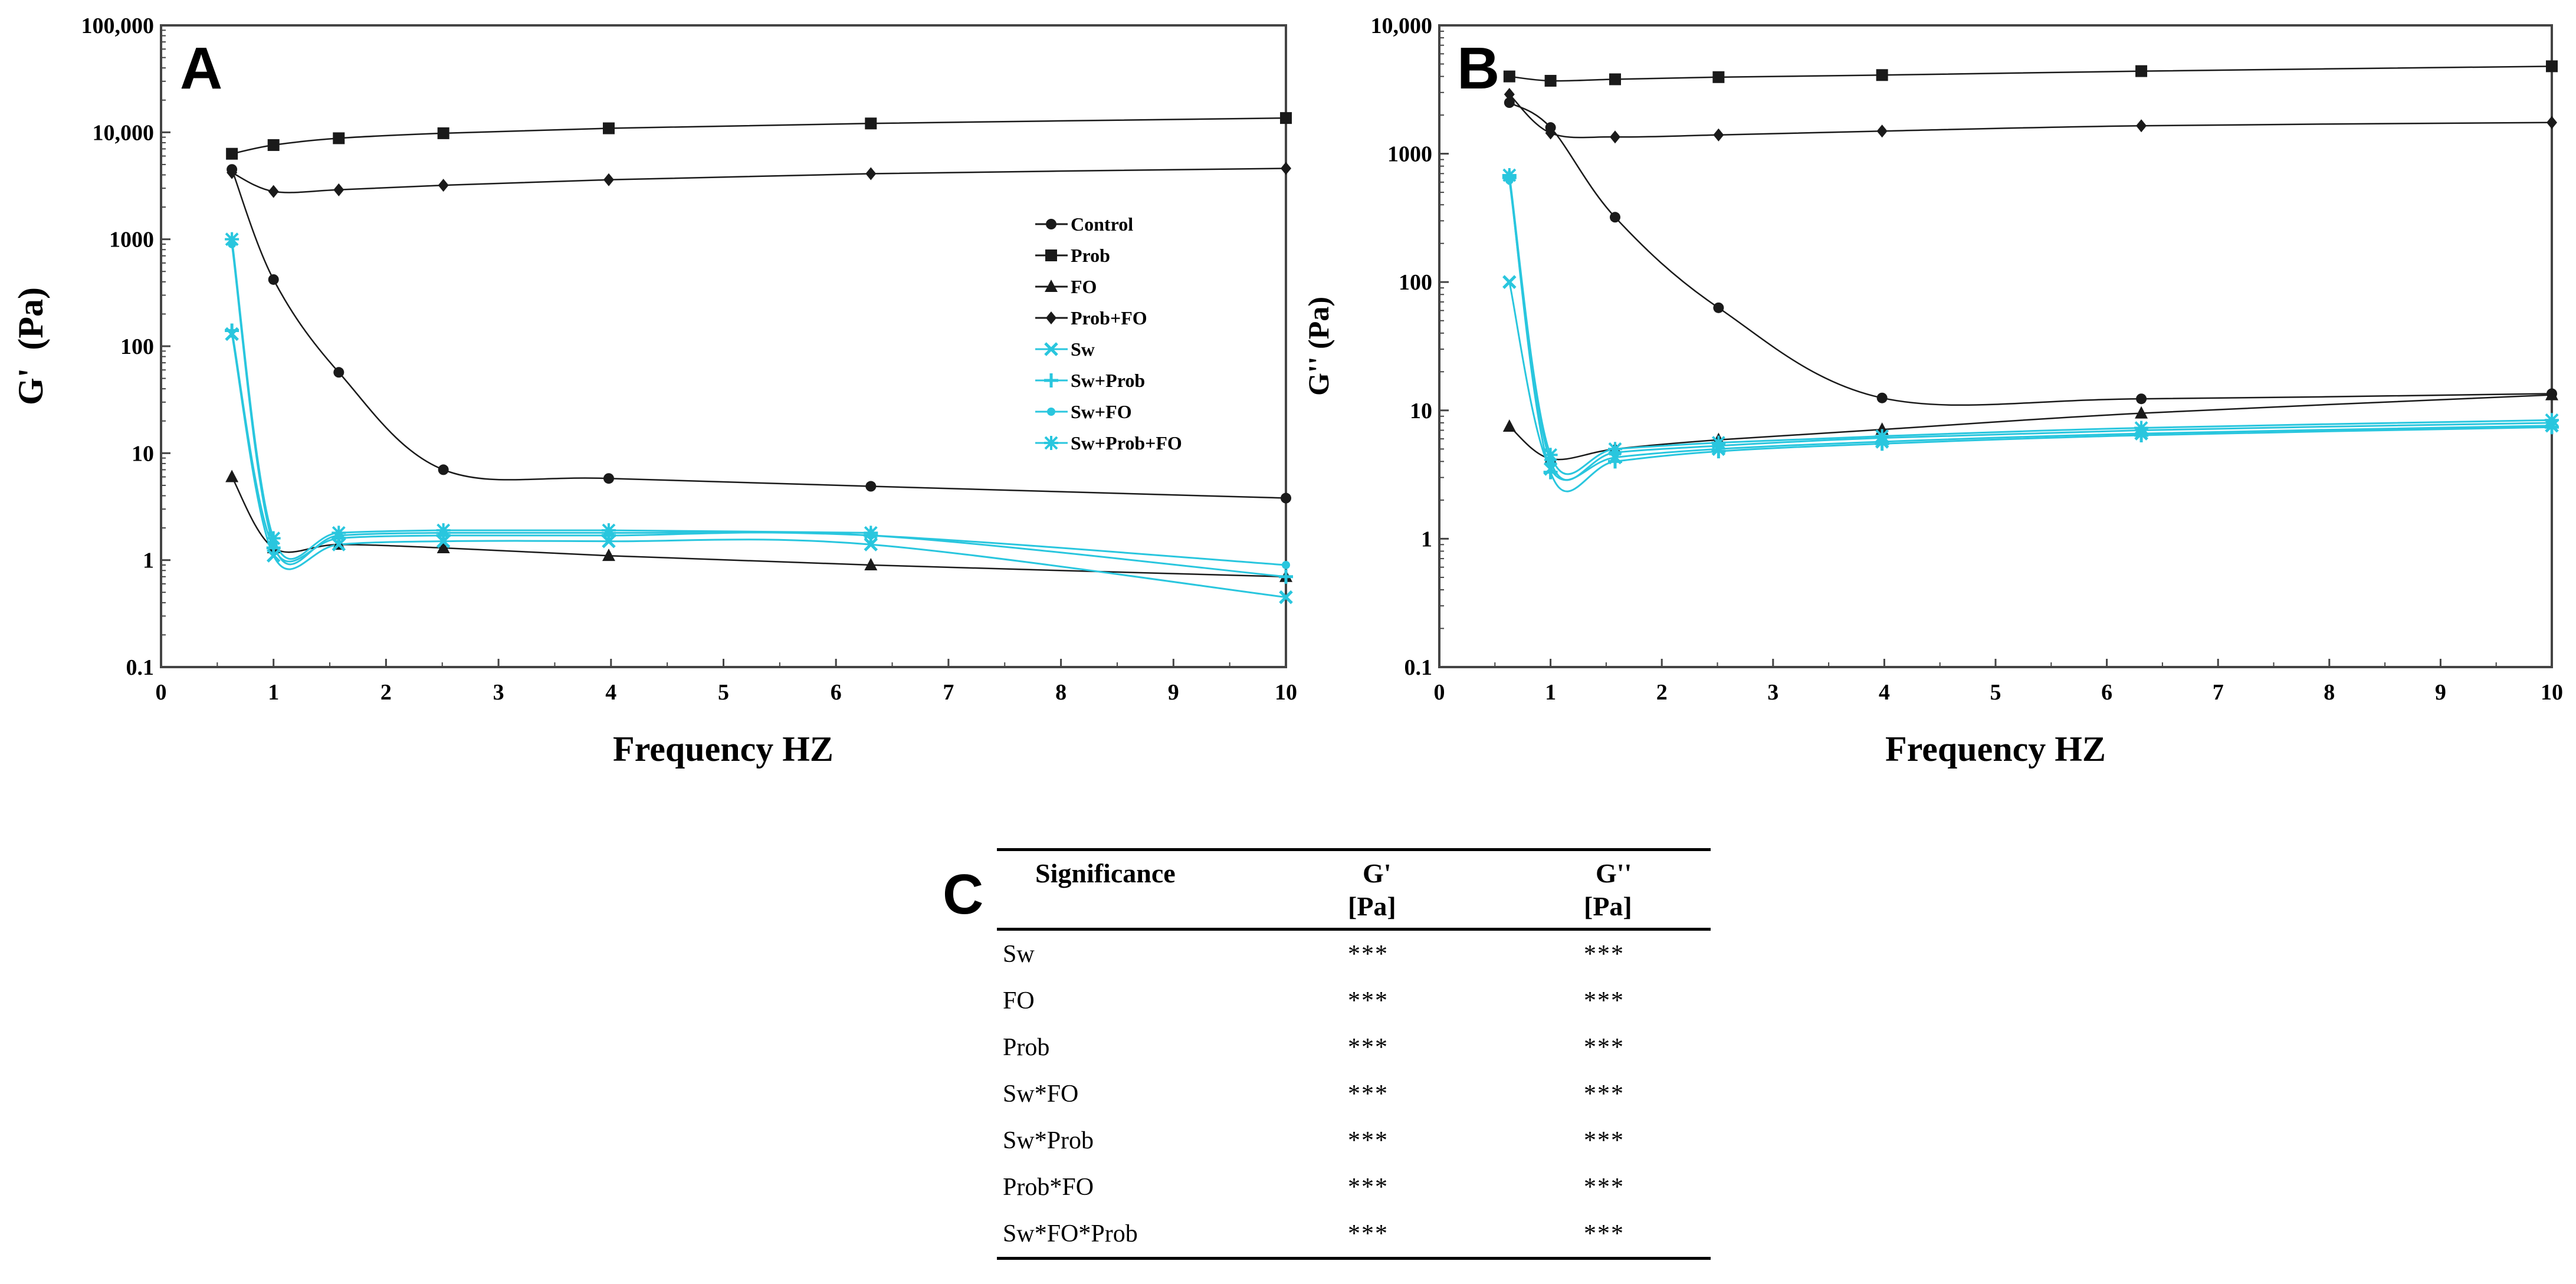  Describe the element at coordinates (1608, 906) in the screenshot. I see `header-g-double-prime-unit: [Pa]` at that location.